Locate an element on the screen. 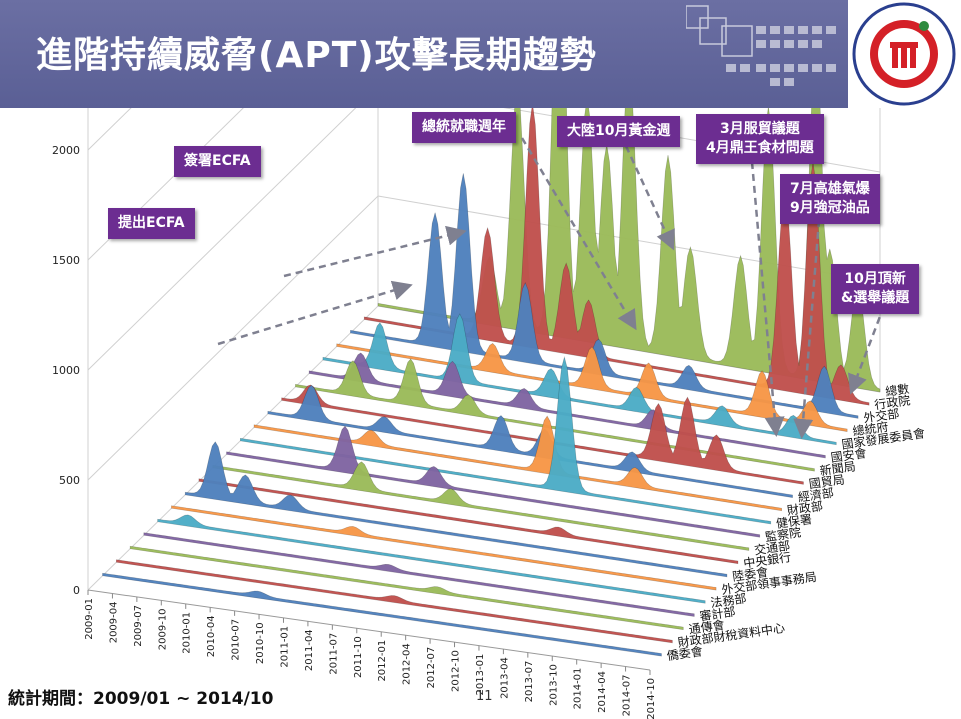 The height and width of the screenshot is (719, 961). series-label: 行政院 is located at coordinates (893, 402).